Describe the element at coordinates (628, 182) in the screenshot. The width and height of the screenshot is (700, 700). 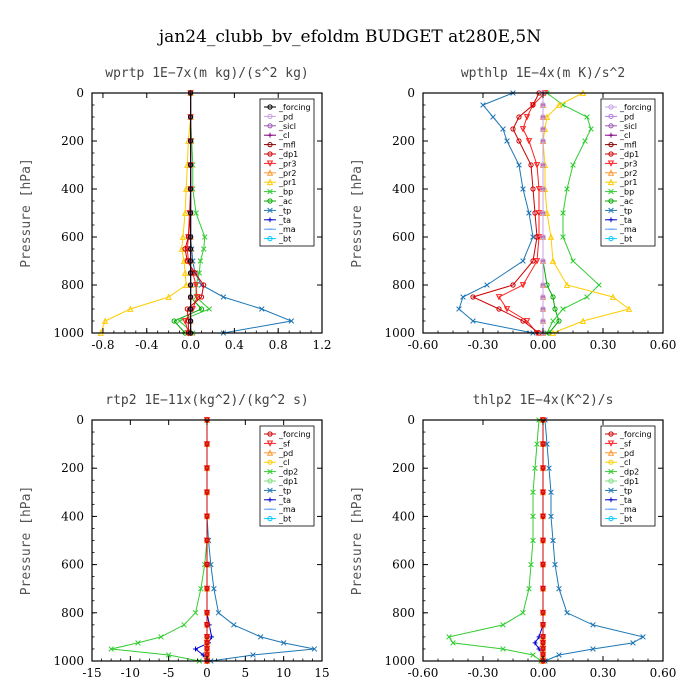
I see `legend-label: _pr1` at that location.